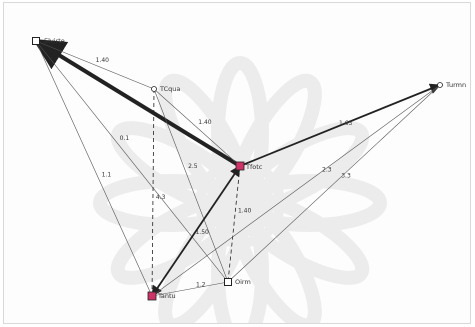  I want to click on edge-n3-n6, so click(234, 224).